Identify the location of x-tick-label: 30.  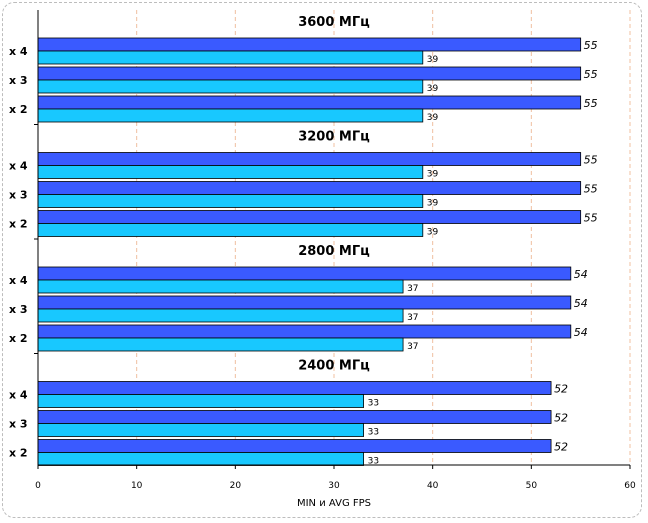
(334, 486).